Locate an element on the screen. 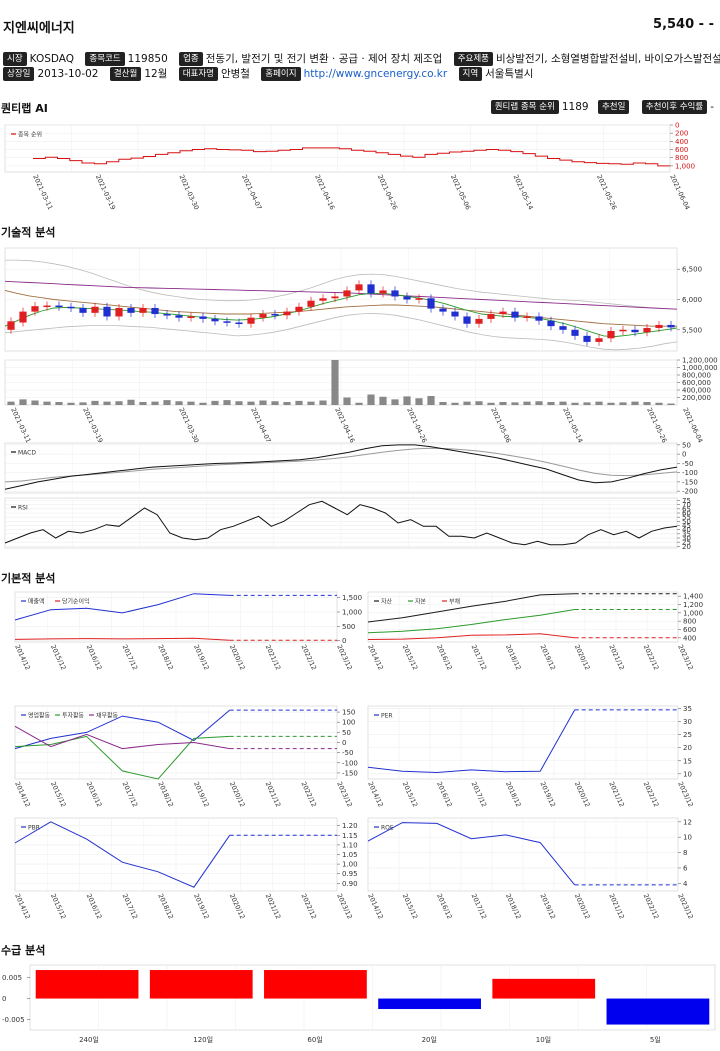 Image resolution: width=720 pixels, height=1051 pixels. price-ytick-label: 6,500 is located at coordinates (692, 270).